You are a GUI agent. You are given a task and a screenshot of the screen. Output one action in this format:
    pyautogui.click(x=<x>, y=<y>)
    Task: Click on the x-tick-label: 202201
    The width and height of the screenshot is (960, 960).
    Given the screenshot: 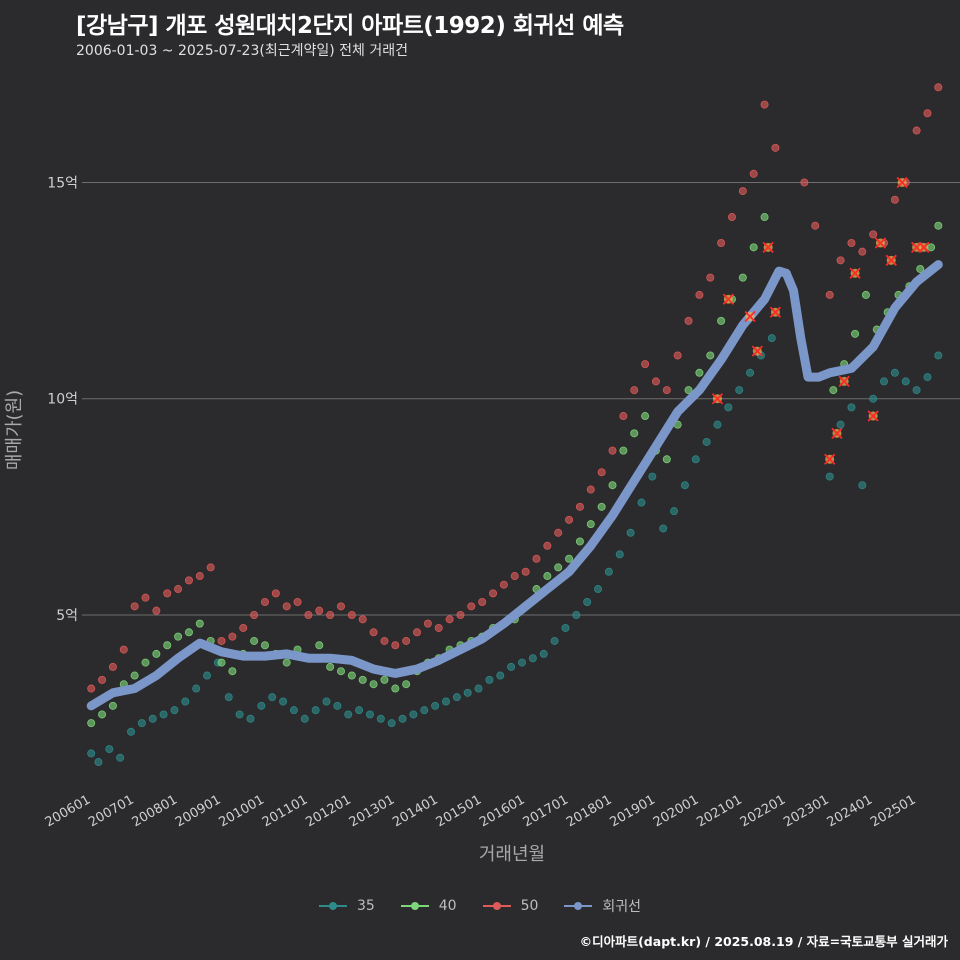 What is the action you would take?
    pyautogui.click(x=763, y=811)
    